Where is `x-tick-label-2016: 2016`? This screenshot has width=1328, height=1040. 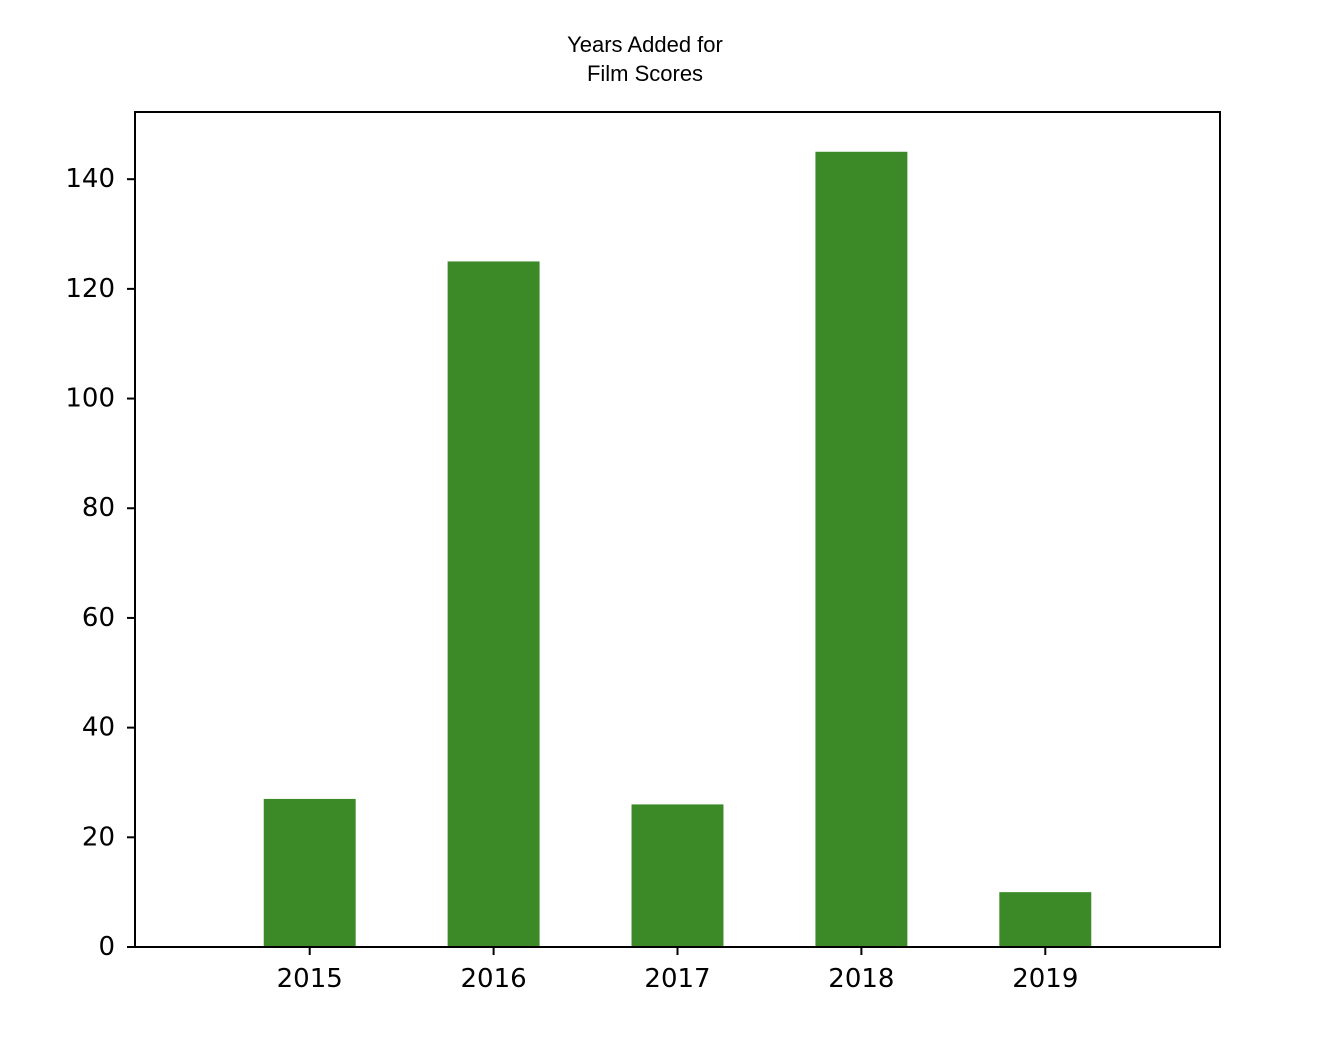 x-tick-label-2016: 2016 is located at coordinates (494, 979).